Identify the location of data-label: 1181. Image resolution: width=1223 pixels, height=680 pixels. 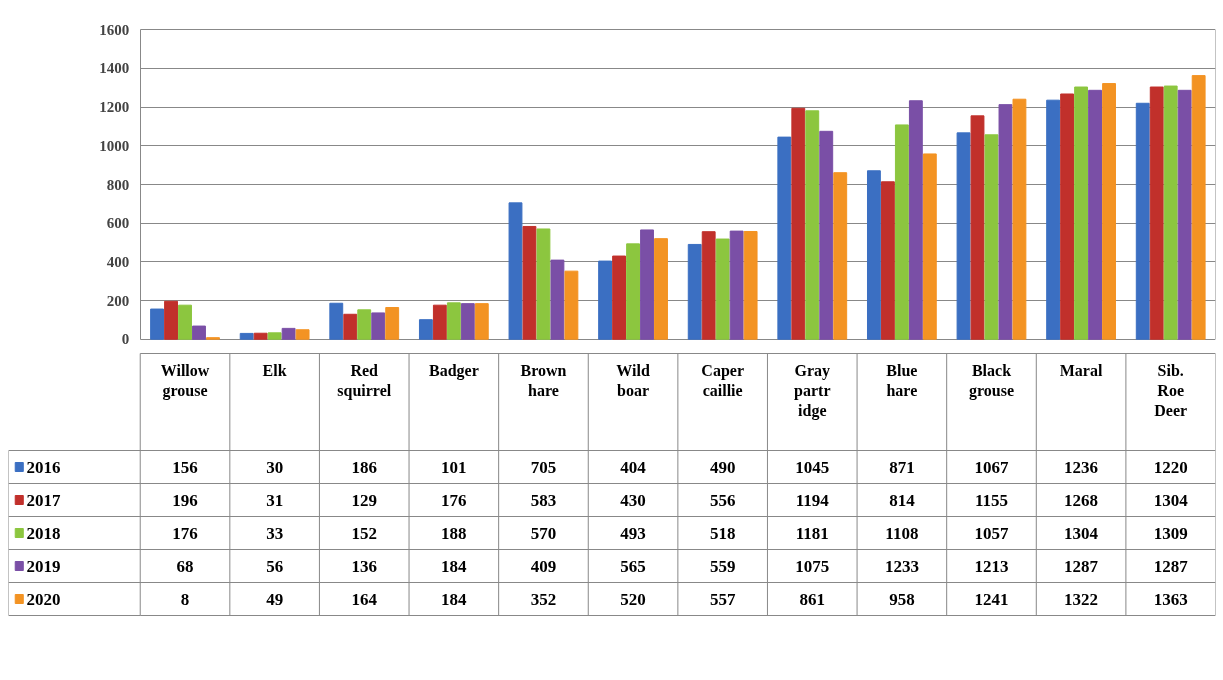
(812, 533).